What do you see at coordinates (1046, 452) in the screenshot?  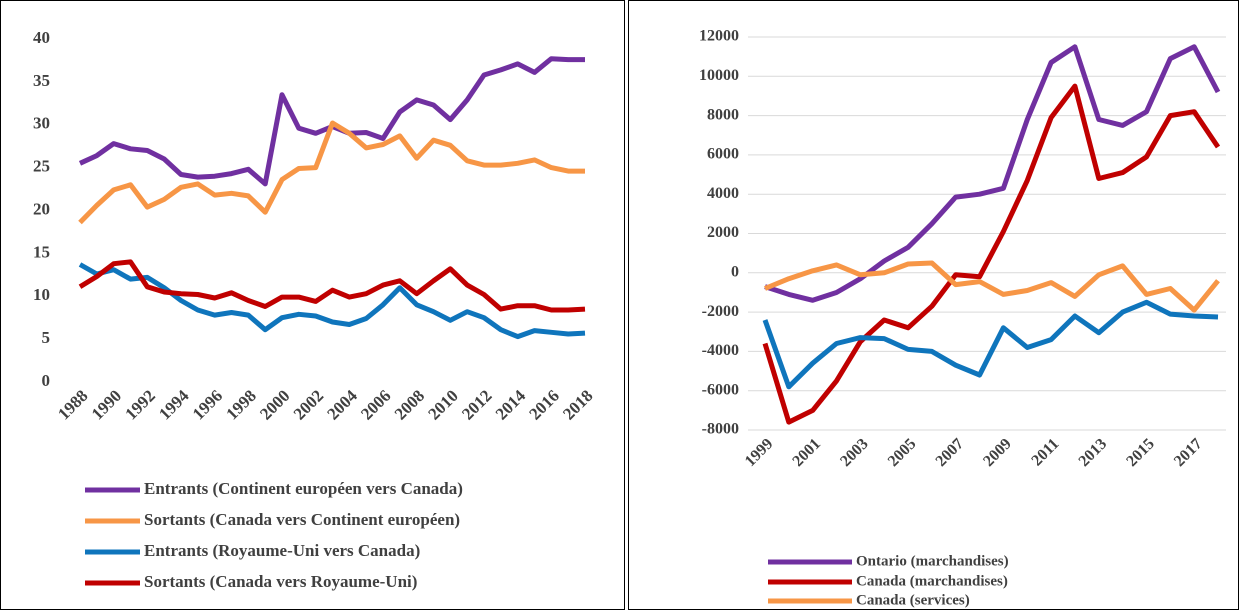 I see `x-tick-label: 2011` at bounding box center [1046, 452].